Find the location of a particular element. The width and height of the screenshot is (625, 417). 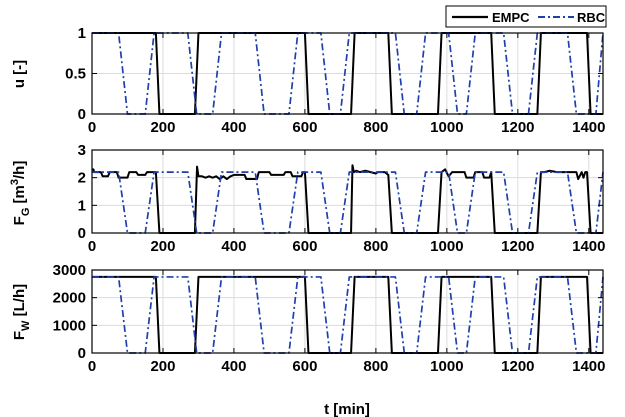

legend-empc-label: EMPC is located at coordinates (511, 17).